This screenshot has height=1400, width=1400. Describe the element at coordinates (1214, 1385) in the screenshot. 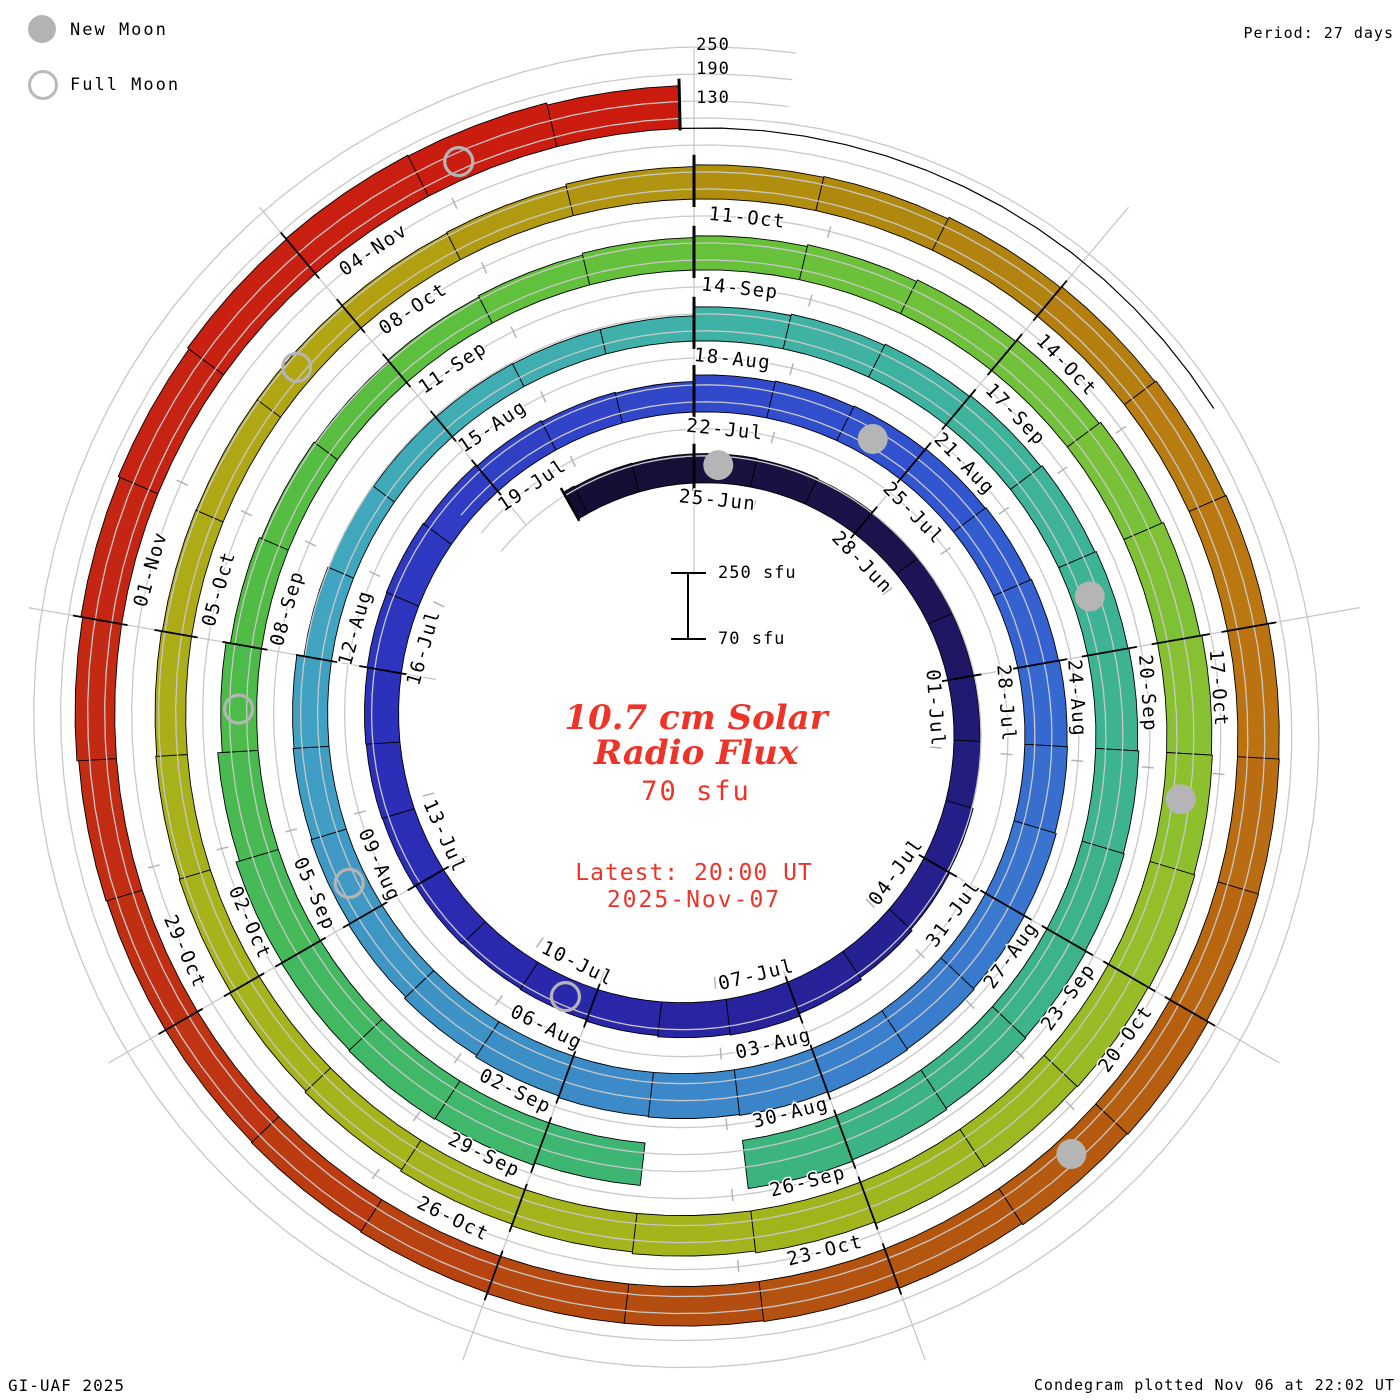

I see `footer-plot-timestamp: Condegram plotted Nov 06 at 22:02 UT` at that location.